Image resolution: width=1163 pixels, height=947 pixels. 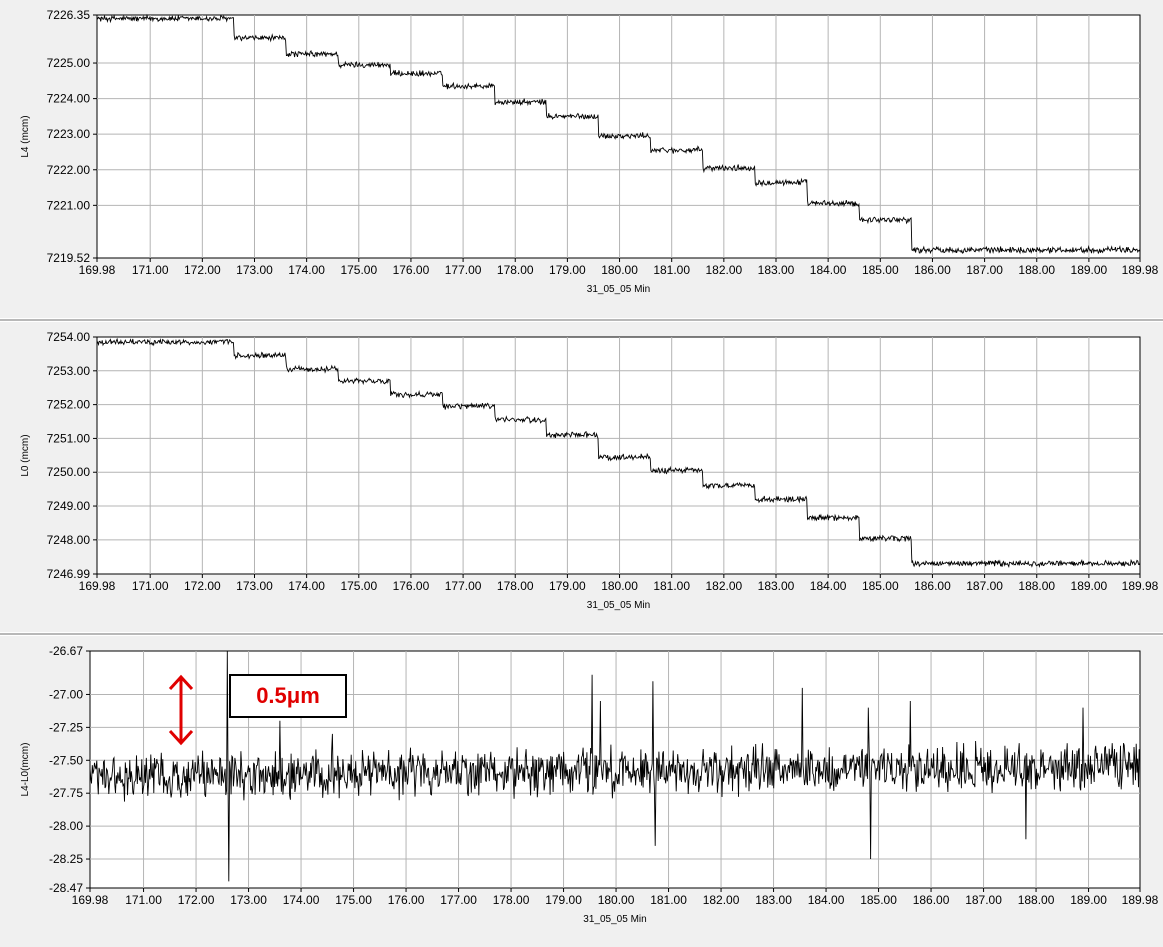 I want to click on y-tick-label: -27.75, so click(x=66, y=793).